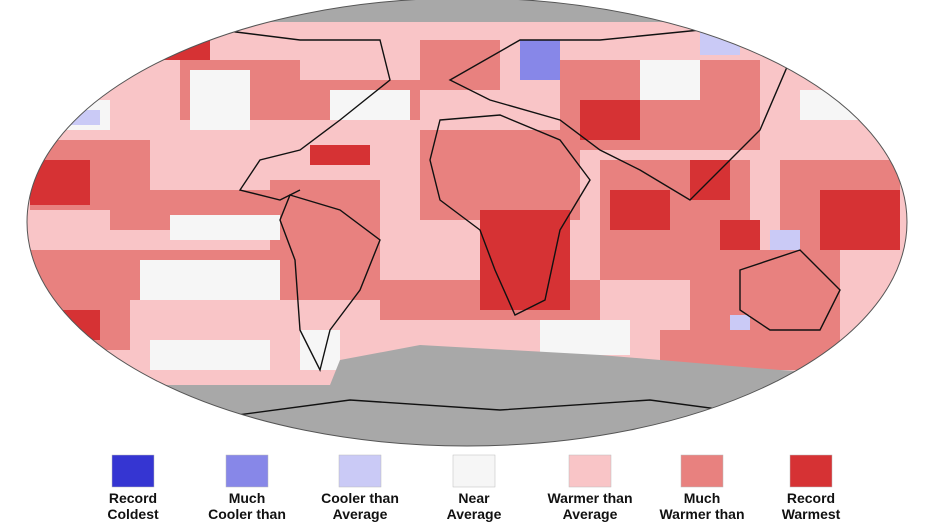 The width and height of the screenshot is (934, 525). I want to click on legend-label: Near, so click(474, 498).